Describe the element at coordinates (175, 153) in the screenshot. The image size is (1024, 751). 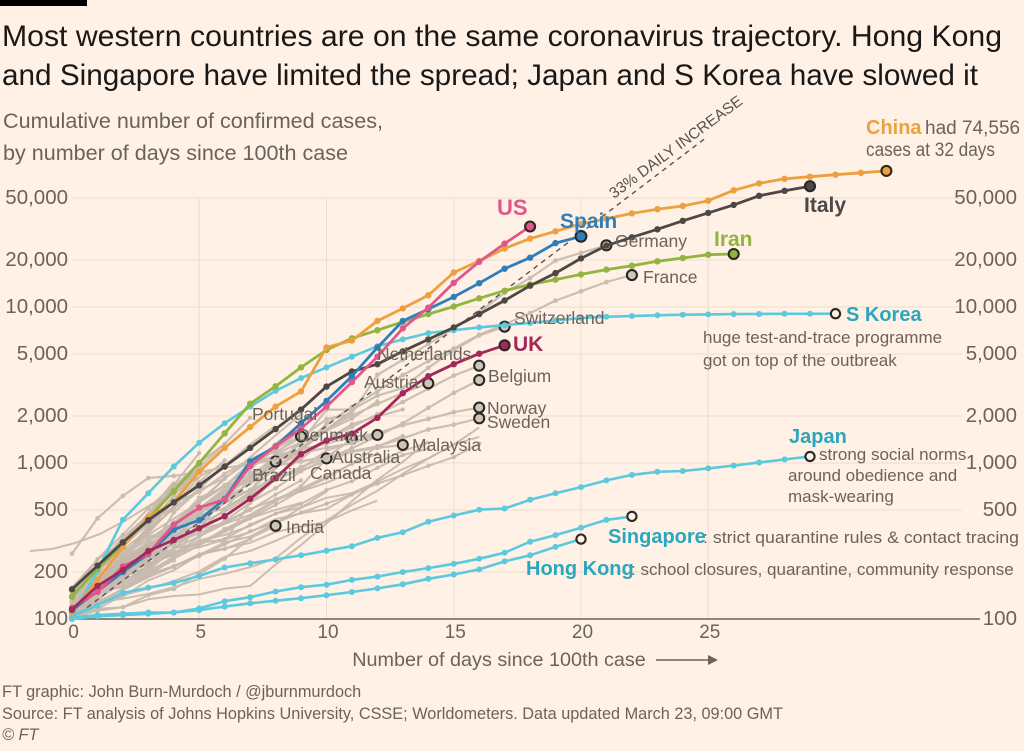
I see `svg-text:by number of days since 100th: by number of days since 100th case` at that location.